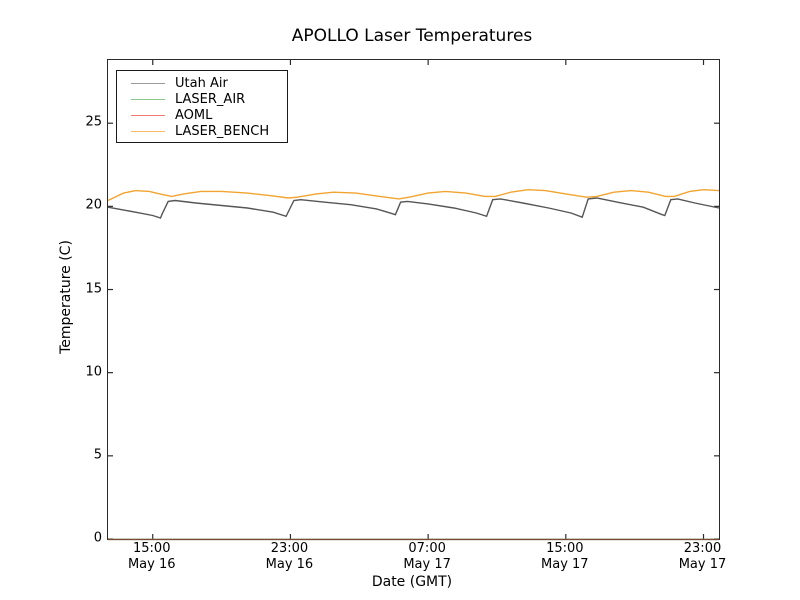 Image resolution: width=800 pixels, height=600 pixels. Describe the element at coordinates (412, 582) in the screenshot. I see `x-axis-label: Date (GMT)` at that location.